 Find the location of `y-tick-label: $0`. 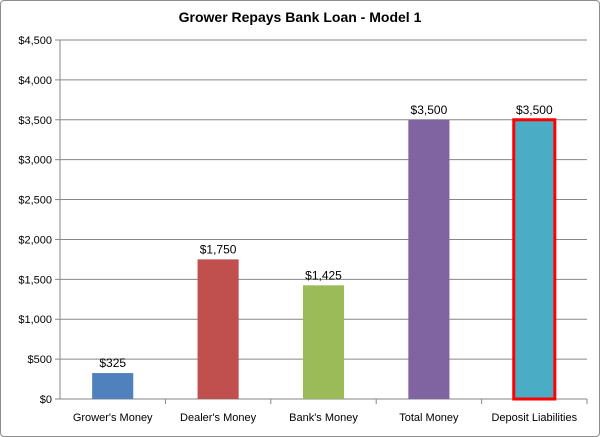

y-tick-label: $0 is located at coordinates (46, 400).